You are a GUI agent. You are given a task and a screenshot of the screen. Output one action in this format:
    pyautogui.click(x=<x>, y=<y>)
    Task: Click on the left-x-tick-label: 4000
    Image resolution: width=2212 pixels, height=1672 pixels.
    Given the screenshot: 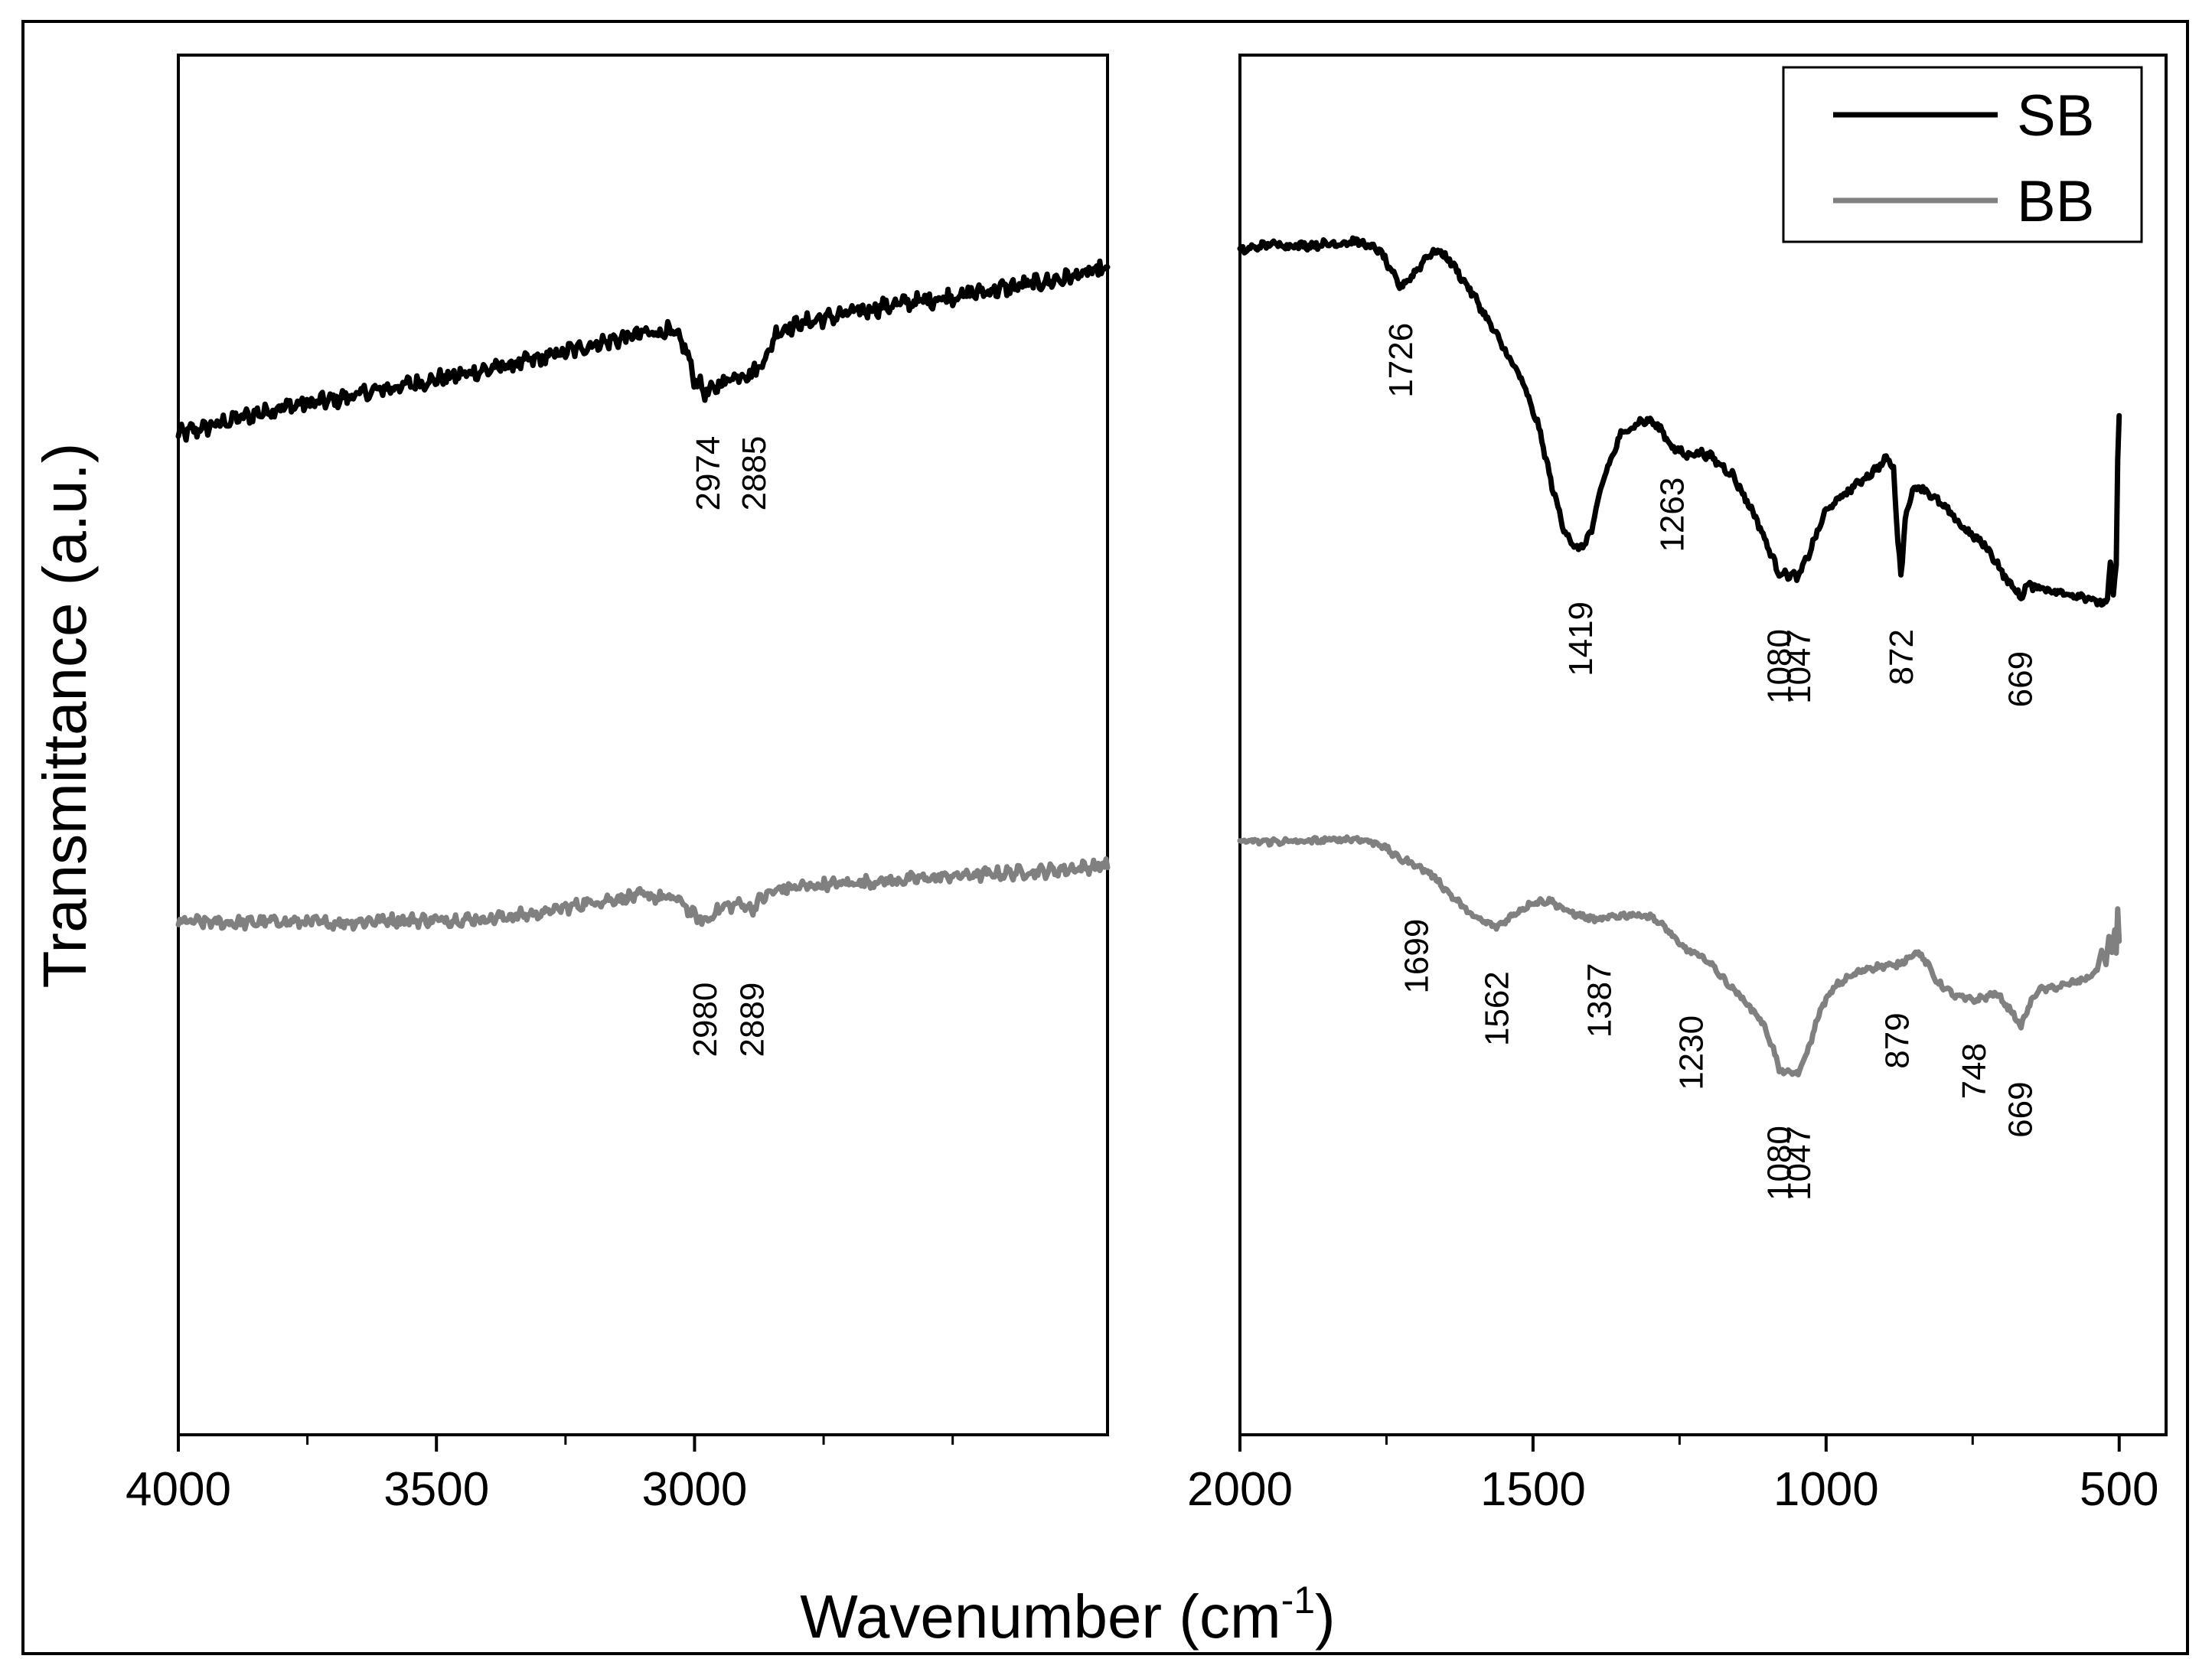 What is the action you would take?
    pyautogui.click(x=178, y=1490)
    